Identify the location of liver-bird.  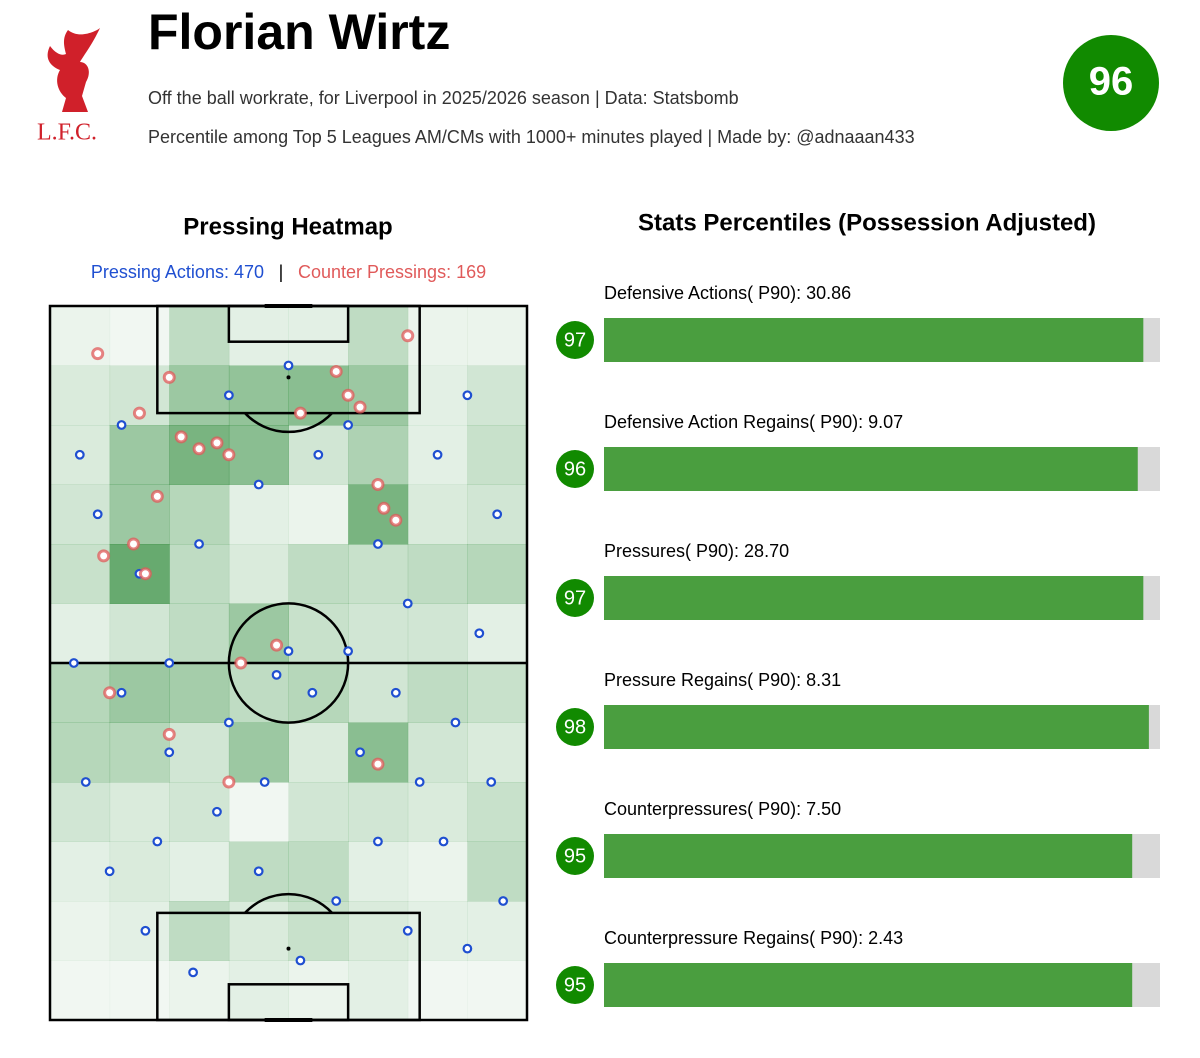
(73, 70).